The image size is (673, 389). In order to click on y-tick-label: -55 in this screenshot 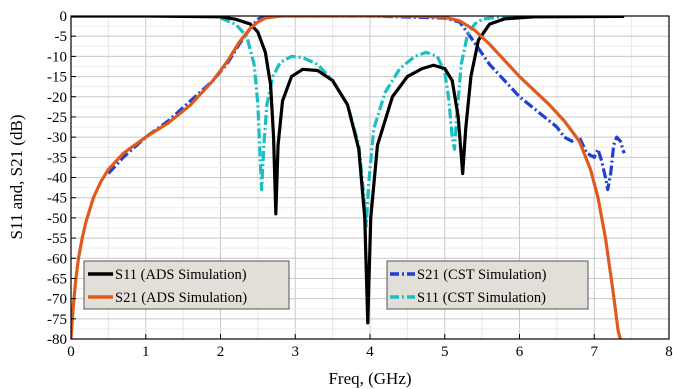, I will do `click(57, 239)`.